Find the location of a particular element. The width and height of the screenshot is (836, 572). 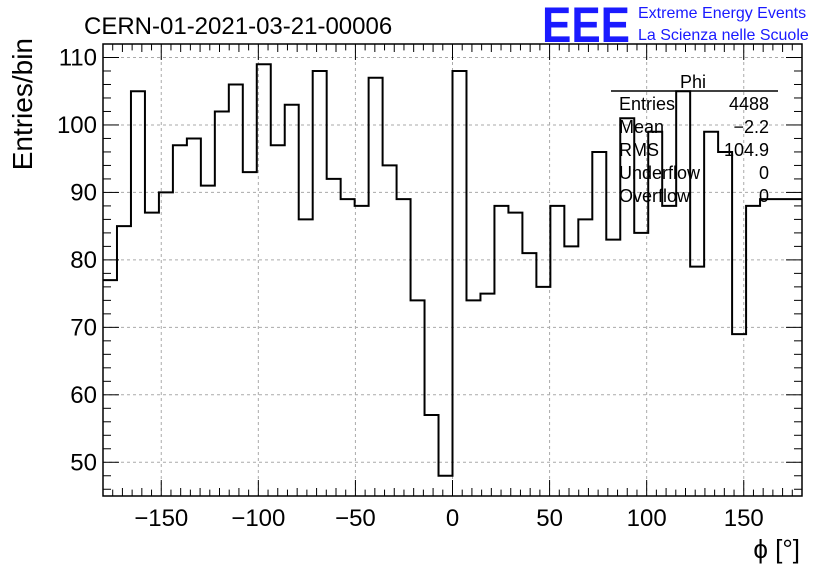

x-tick-label: 100 is located at coordinates (647, 518).